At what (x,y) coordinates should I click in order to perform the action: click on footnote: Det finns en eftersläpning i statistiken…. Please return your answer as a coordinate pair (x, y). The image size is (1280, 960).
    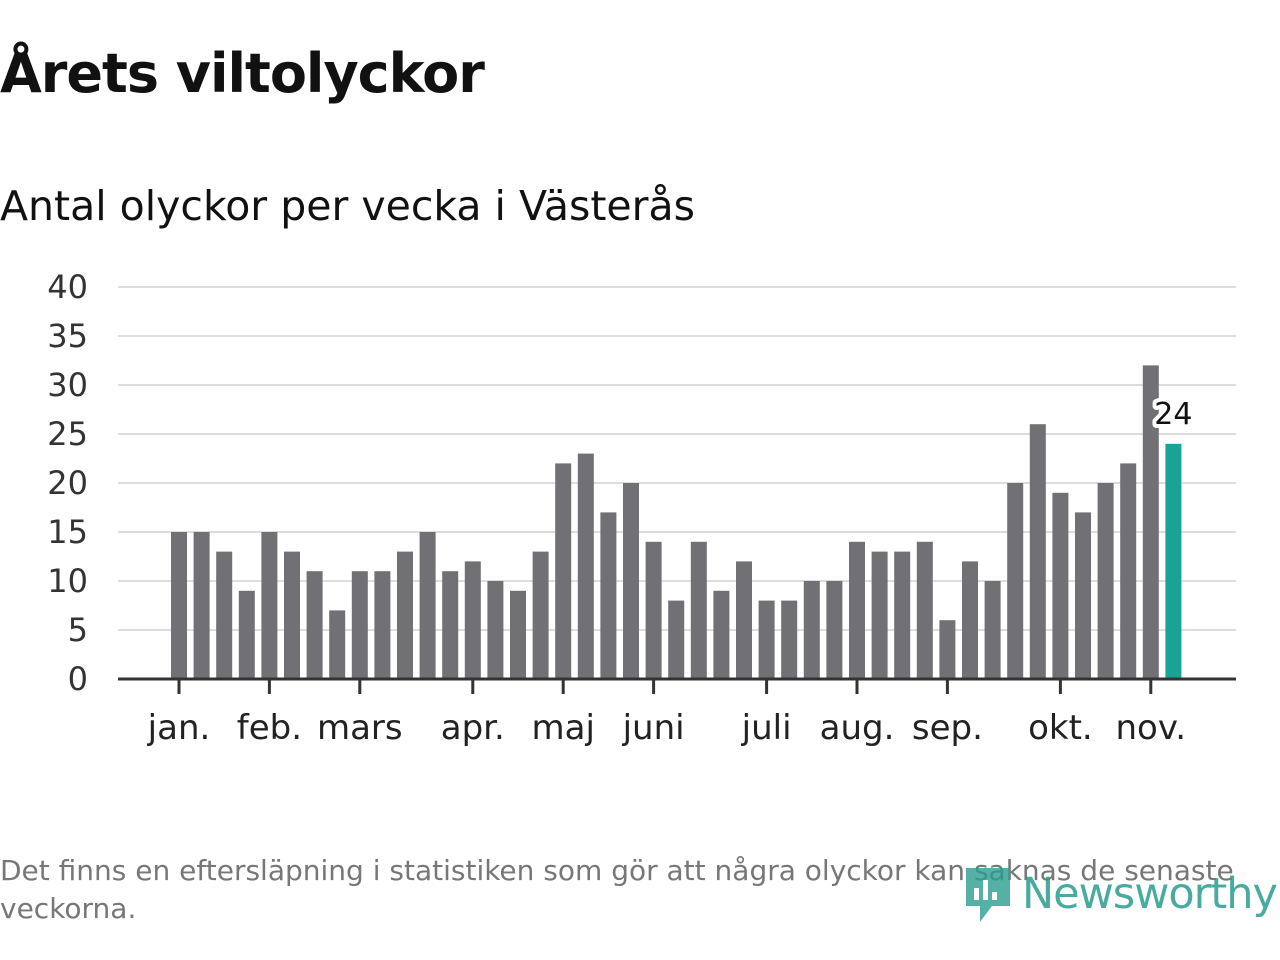
    Looking at the image, I should click on (617, 889).